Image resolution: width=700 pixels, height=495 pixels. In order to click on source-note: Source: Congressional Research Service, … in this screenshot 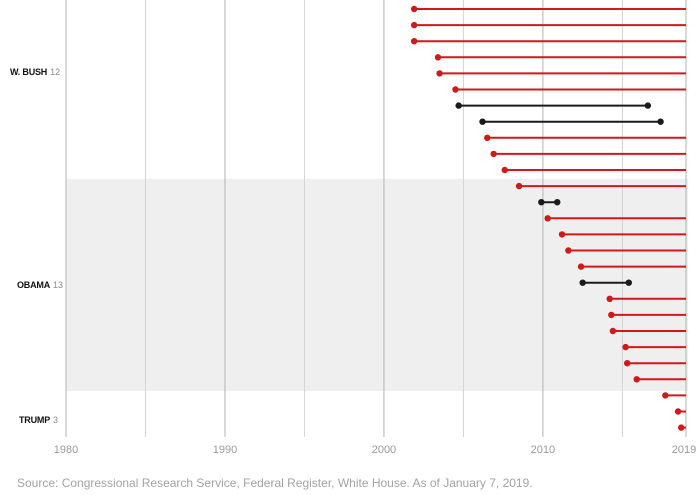, I will do `click(275, 483)`.